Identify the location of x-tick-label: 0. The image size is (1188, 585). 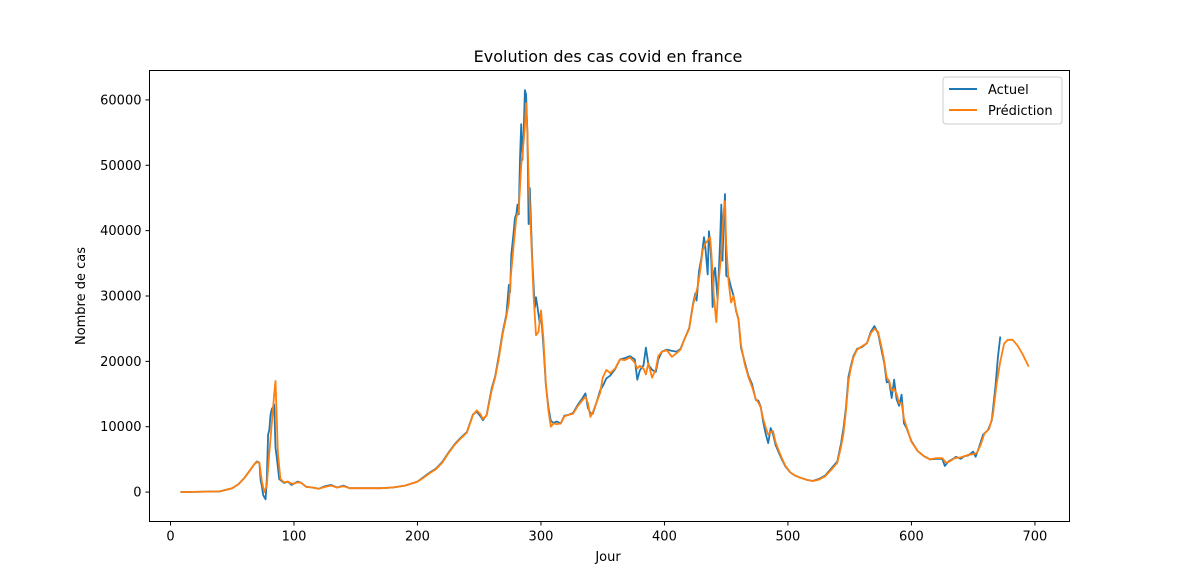
(170, 537).